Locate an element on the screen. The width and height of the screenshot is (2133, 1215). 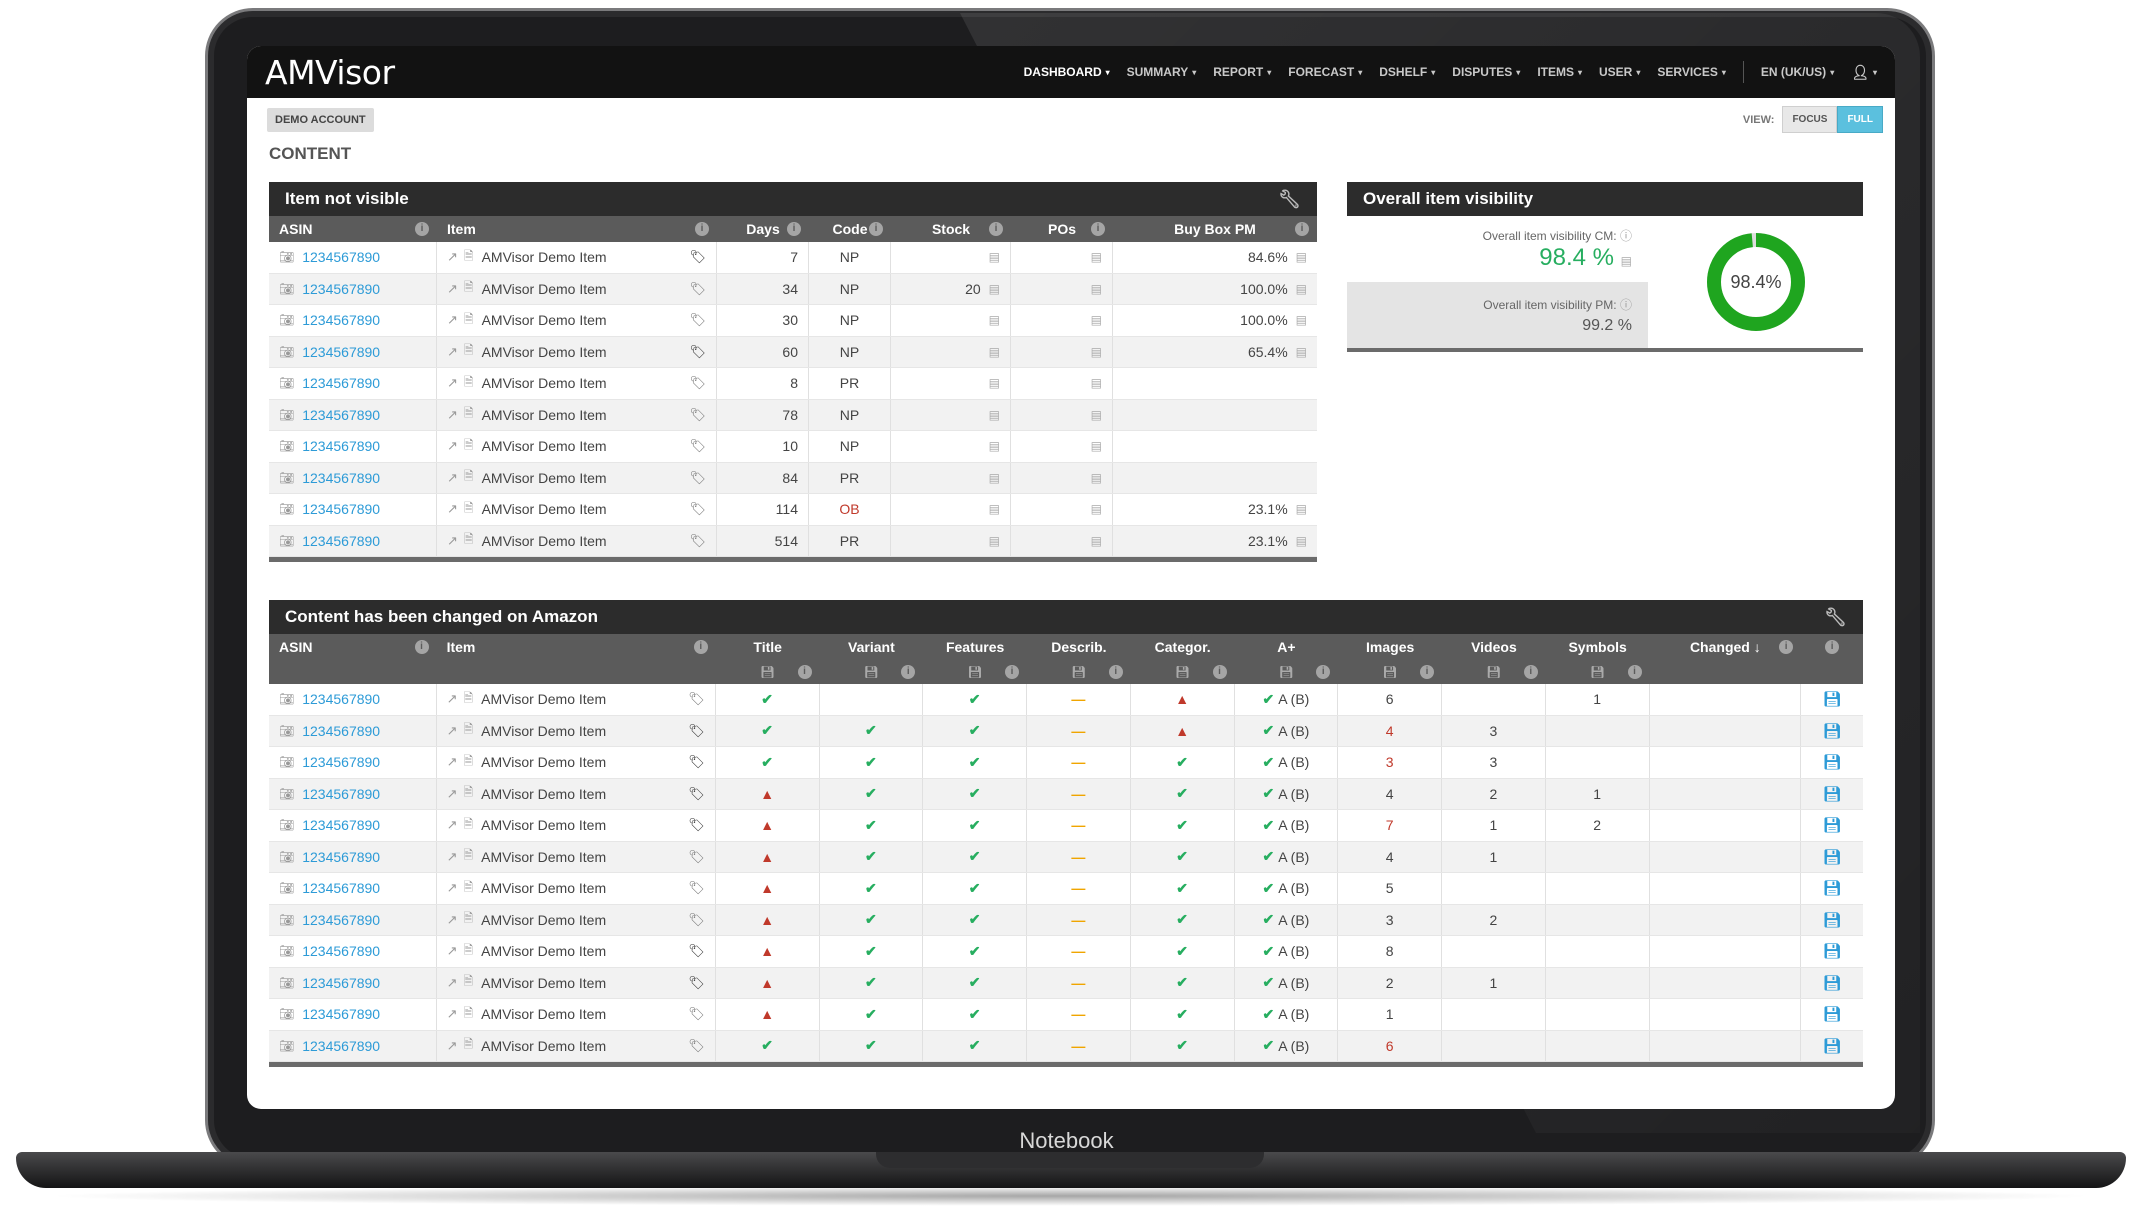
nav-item-user: USER ▾ is located at coordinates (1619, 72).